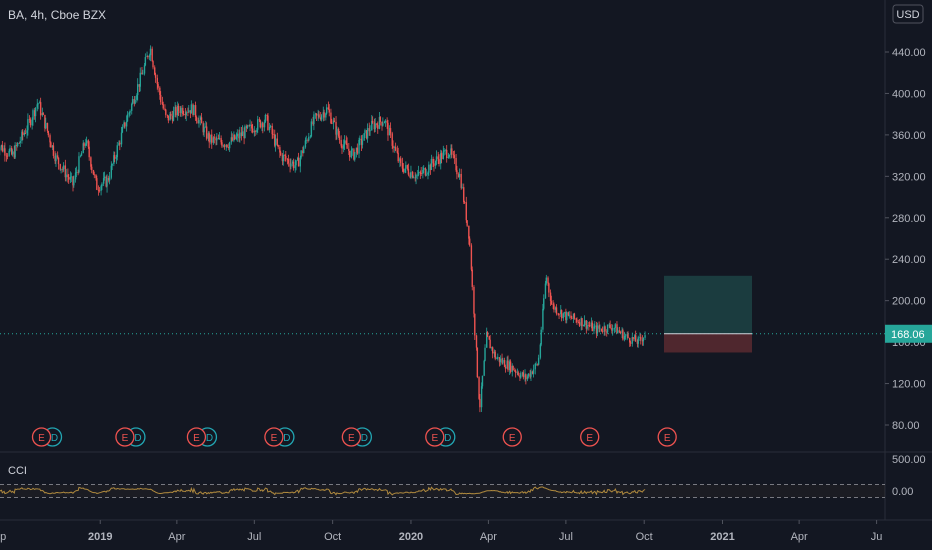 The image size is (932, 550). I want to click on earnings-marker-label: E, so click(434, 438).